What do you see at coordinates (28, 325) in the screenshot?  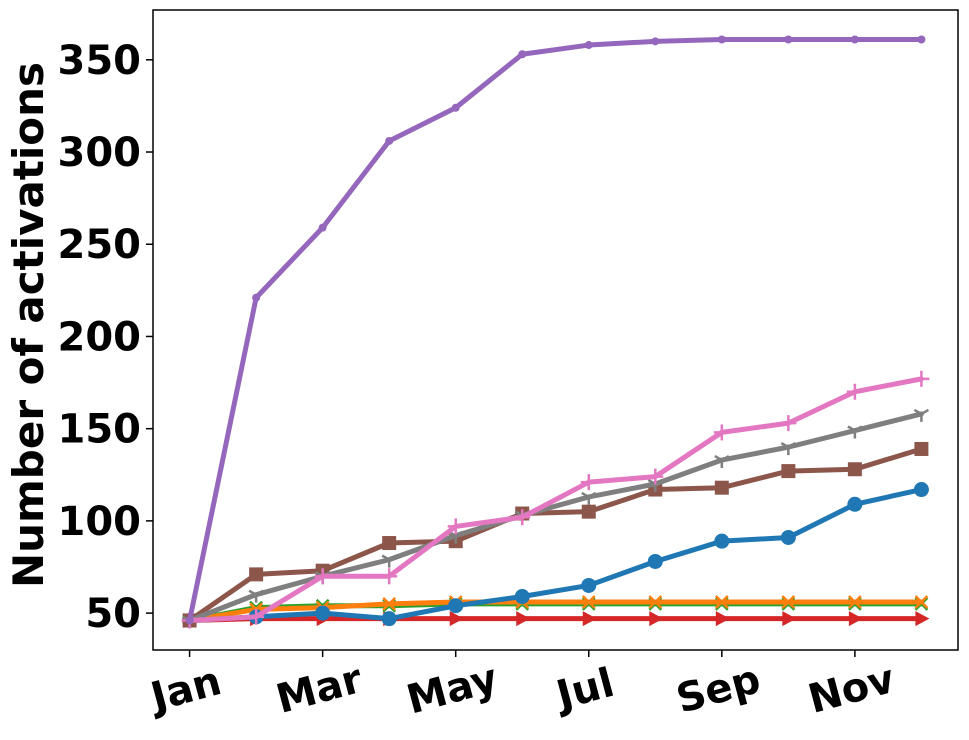 I see `y-axis-title: Number of activations` at bounding box center [28, 325].